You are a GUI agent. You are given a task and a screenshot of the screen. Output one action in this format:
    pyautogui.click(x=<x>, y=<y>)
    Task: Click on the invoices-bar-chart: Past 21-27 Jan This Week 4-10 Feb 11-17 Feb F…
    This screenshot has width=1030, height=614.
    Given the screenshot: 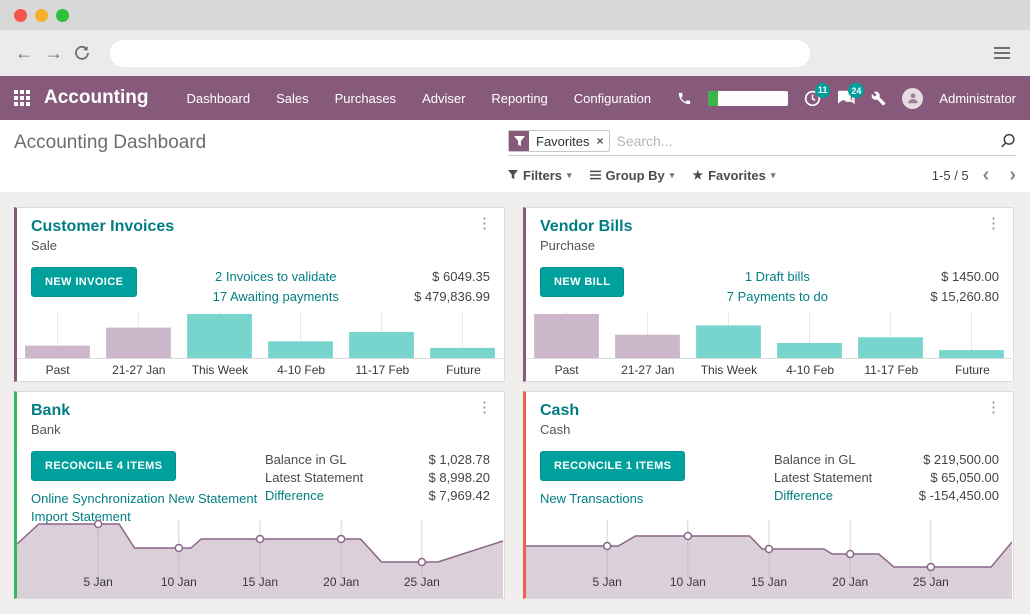 What is the action you would take?
    pyautogui.click(x=260, y=344)
    